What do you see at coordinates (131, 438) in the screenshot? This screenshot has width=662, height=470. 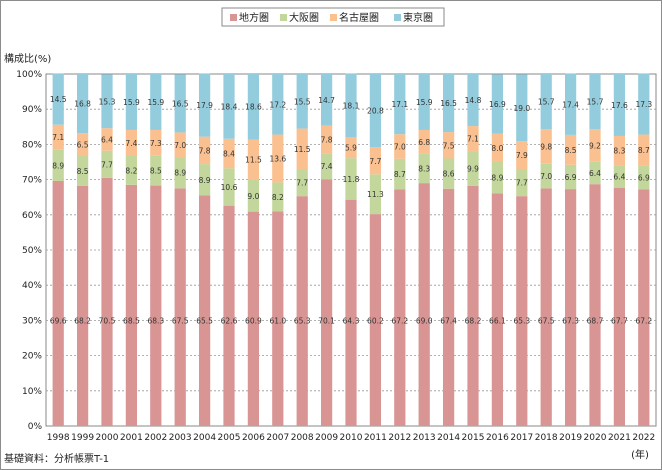 I see `x-tick-label: 2001` at bounding box center [131, 438].